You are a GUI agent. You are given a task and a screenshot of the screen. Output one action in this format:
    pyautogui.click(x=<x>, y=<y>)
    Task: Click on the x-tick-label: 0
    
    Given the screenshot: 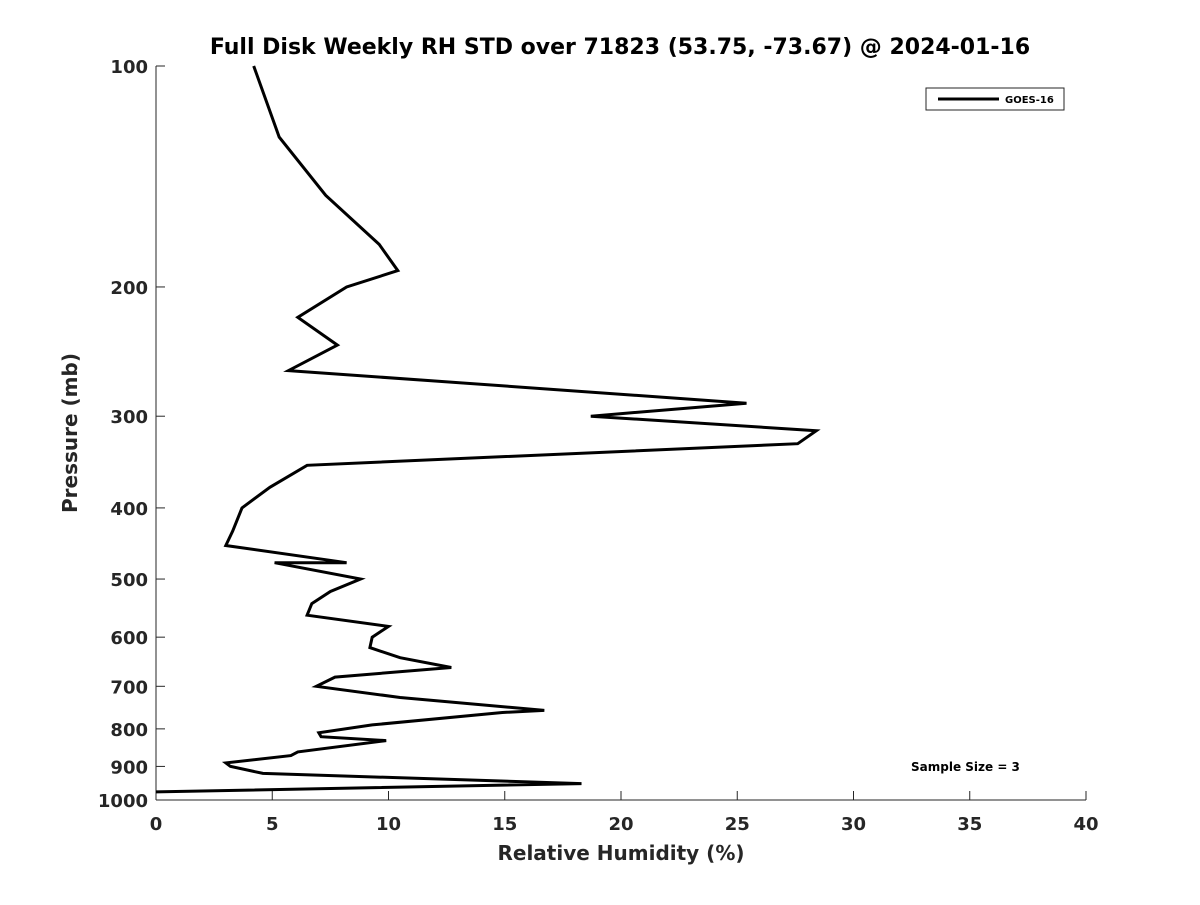 What is the action you would take?
    pyautogui.click(x=156, y=824)
    